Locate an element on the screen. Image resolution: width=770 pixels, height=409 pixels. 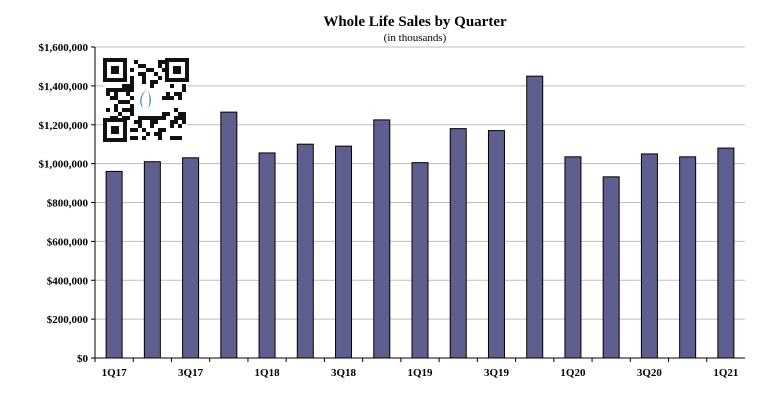
bar-4Q19 is located at coordinates (535, 217).